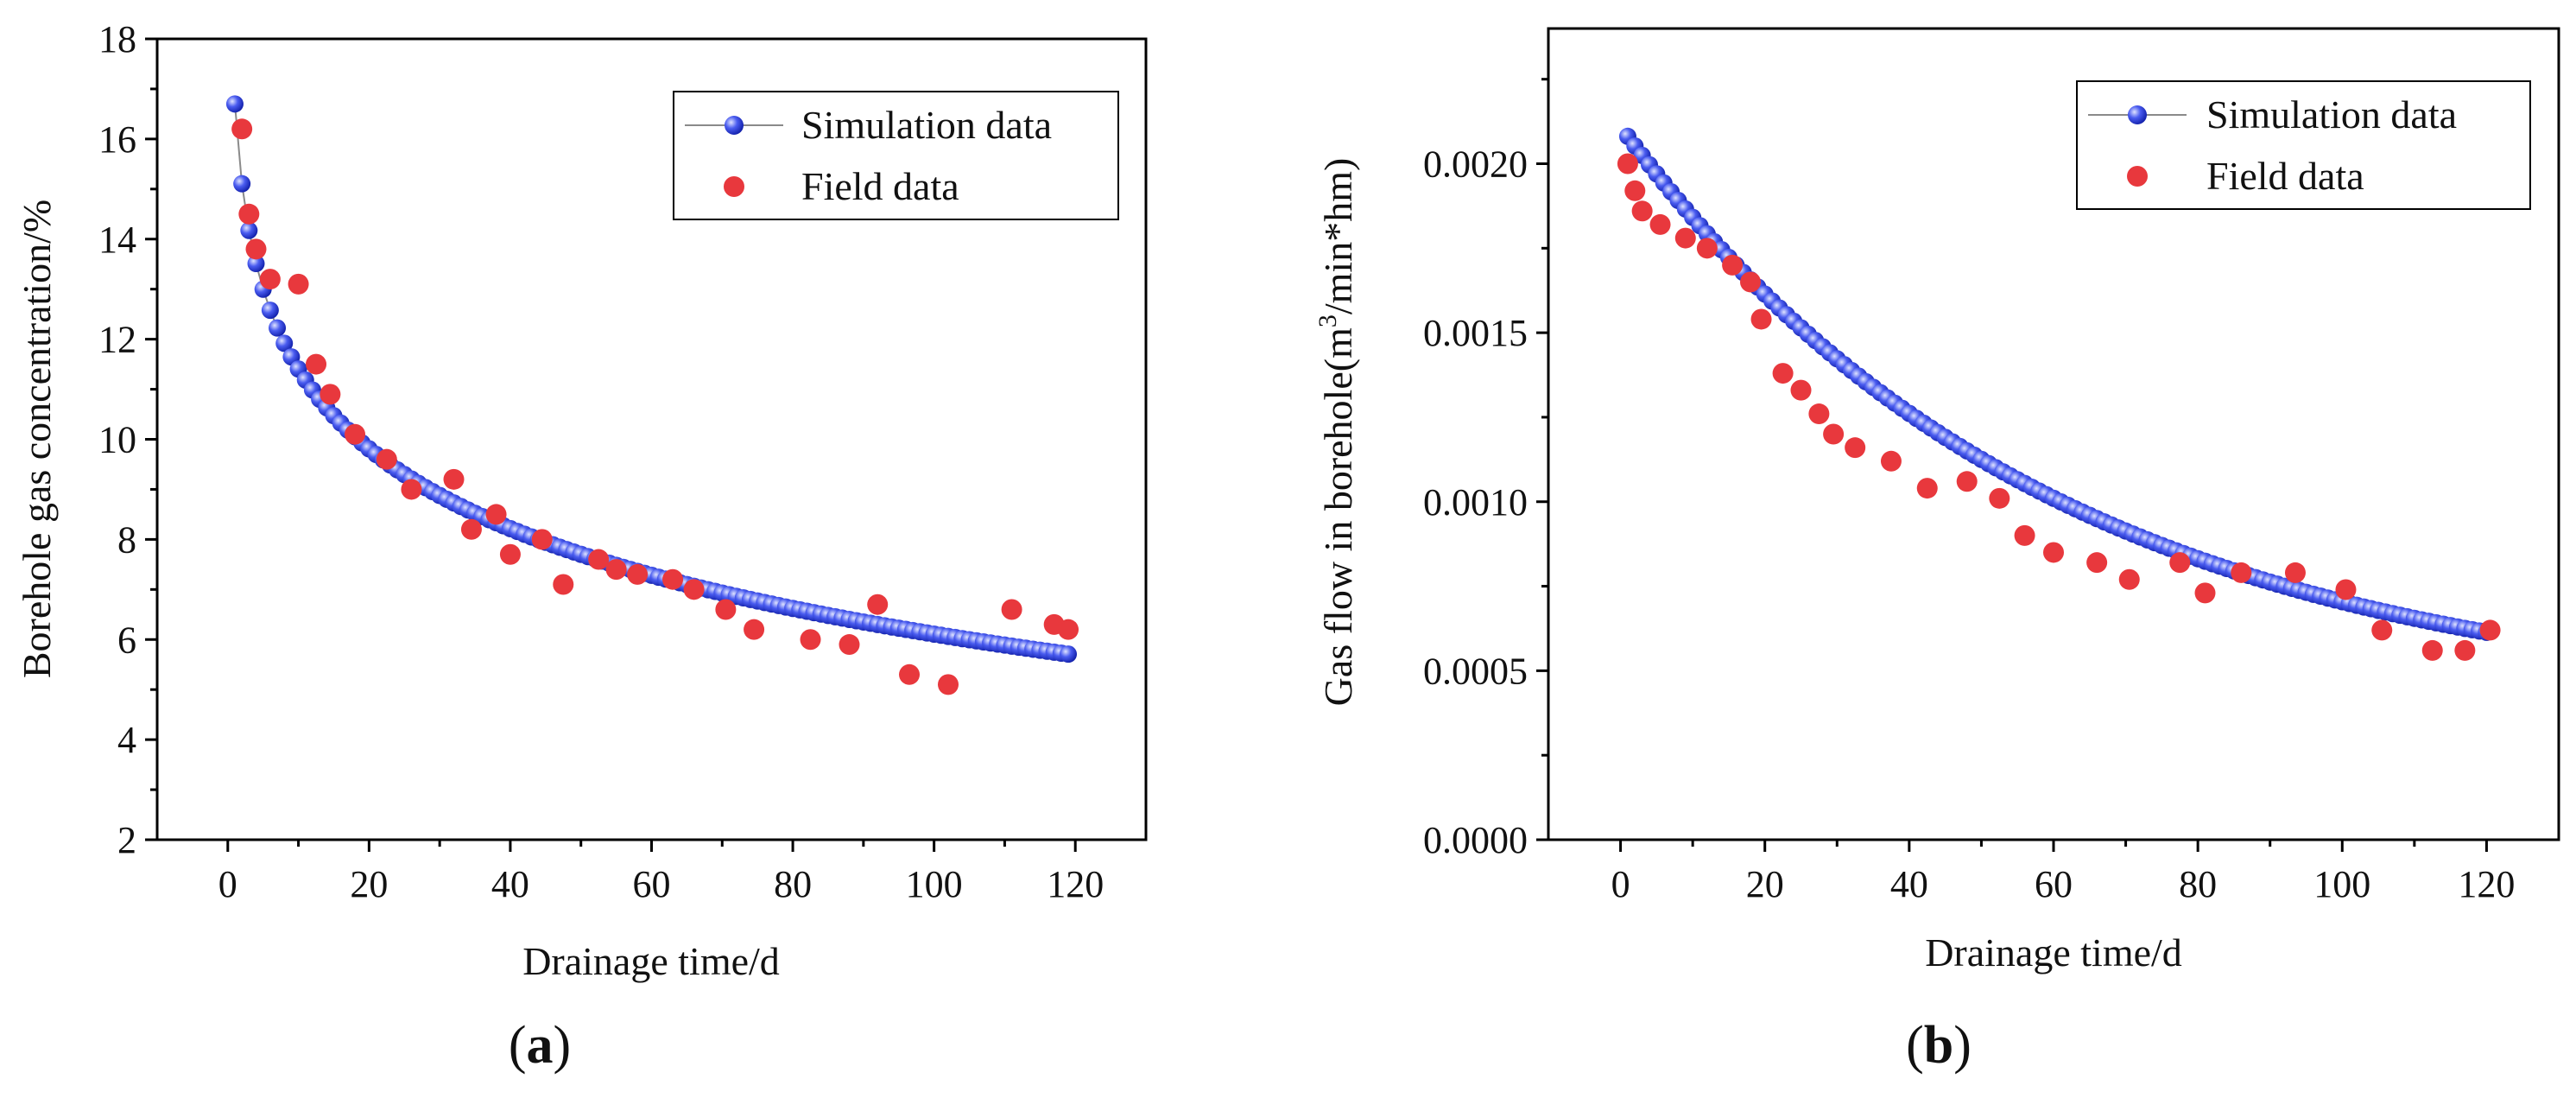  I want to click on b-y-tick-label: 0.0005, so click(1475, 671).